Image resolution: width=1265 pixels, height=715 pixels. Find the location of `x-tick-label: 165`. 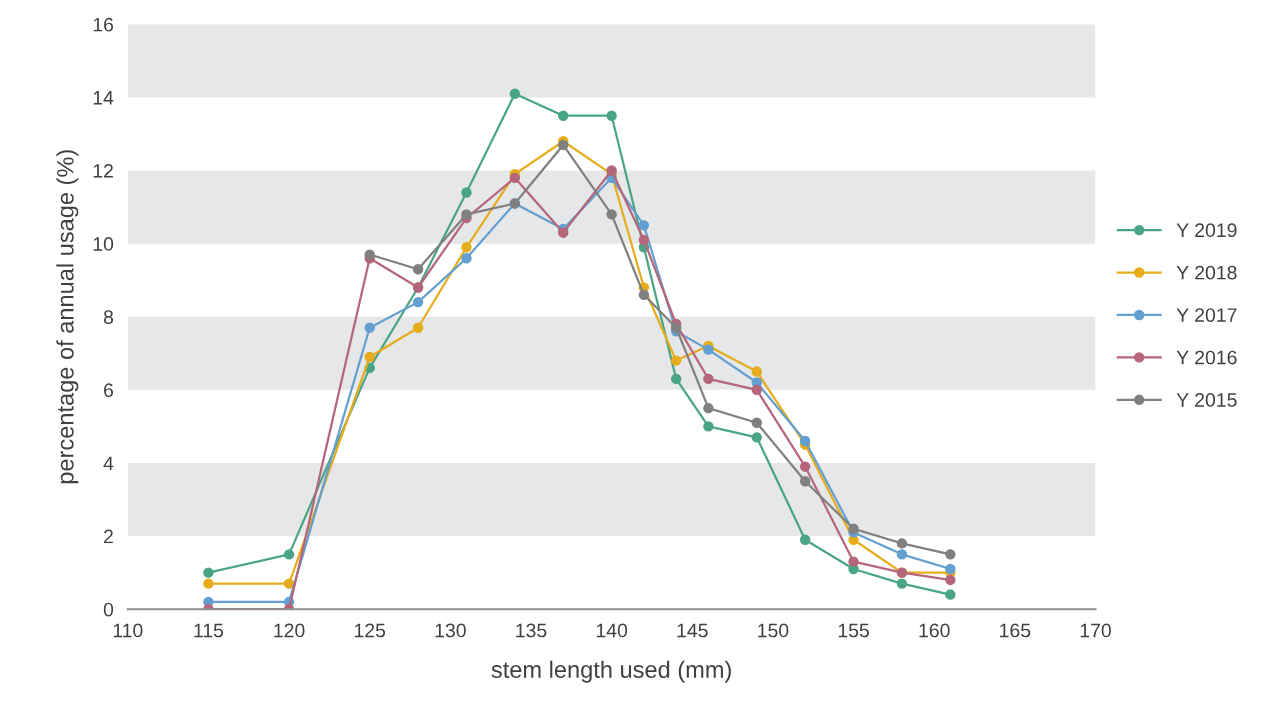

x-tick-label: 165 is located at coordinates (1015, 630).